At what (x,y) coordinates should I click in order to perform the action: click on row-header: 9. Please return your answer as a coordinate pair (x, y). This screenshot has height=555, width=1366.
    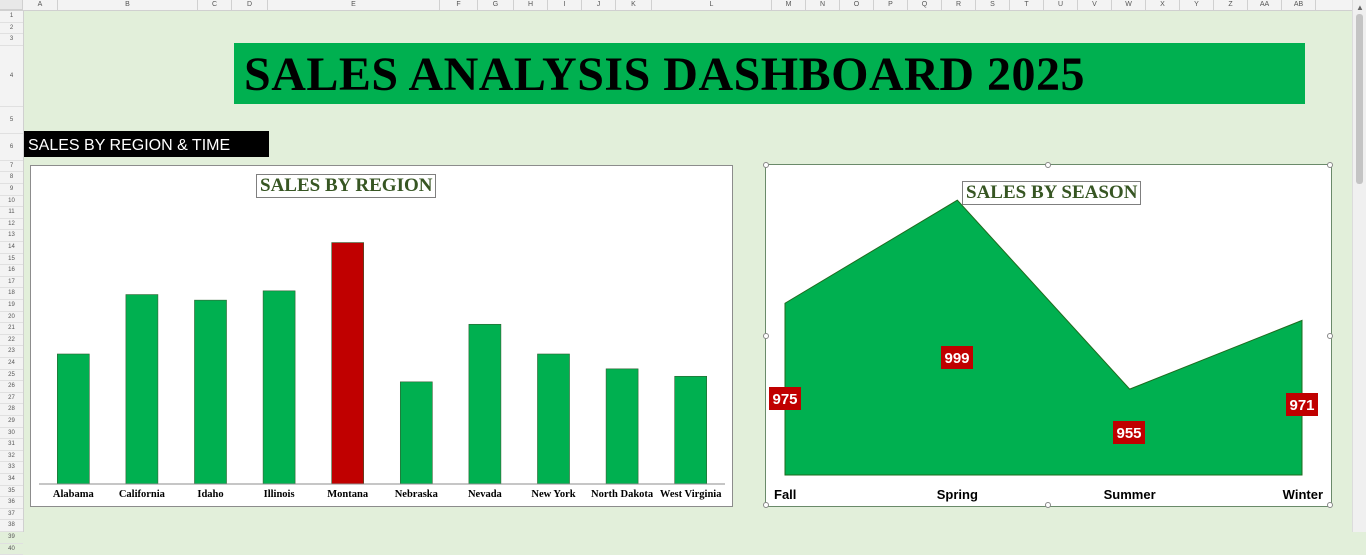
    Looking at the image, I should click on (11, 190).